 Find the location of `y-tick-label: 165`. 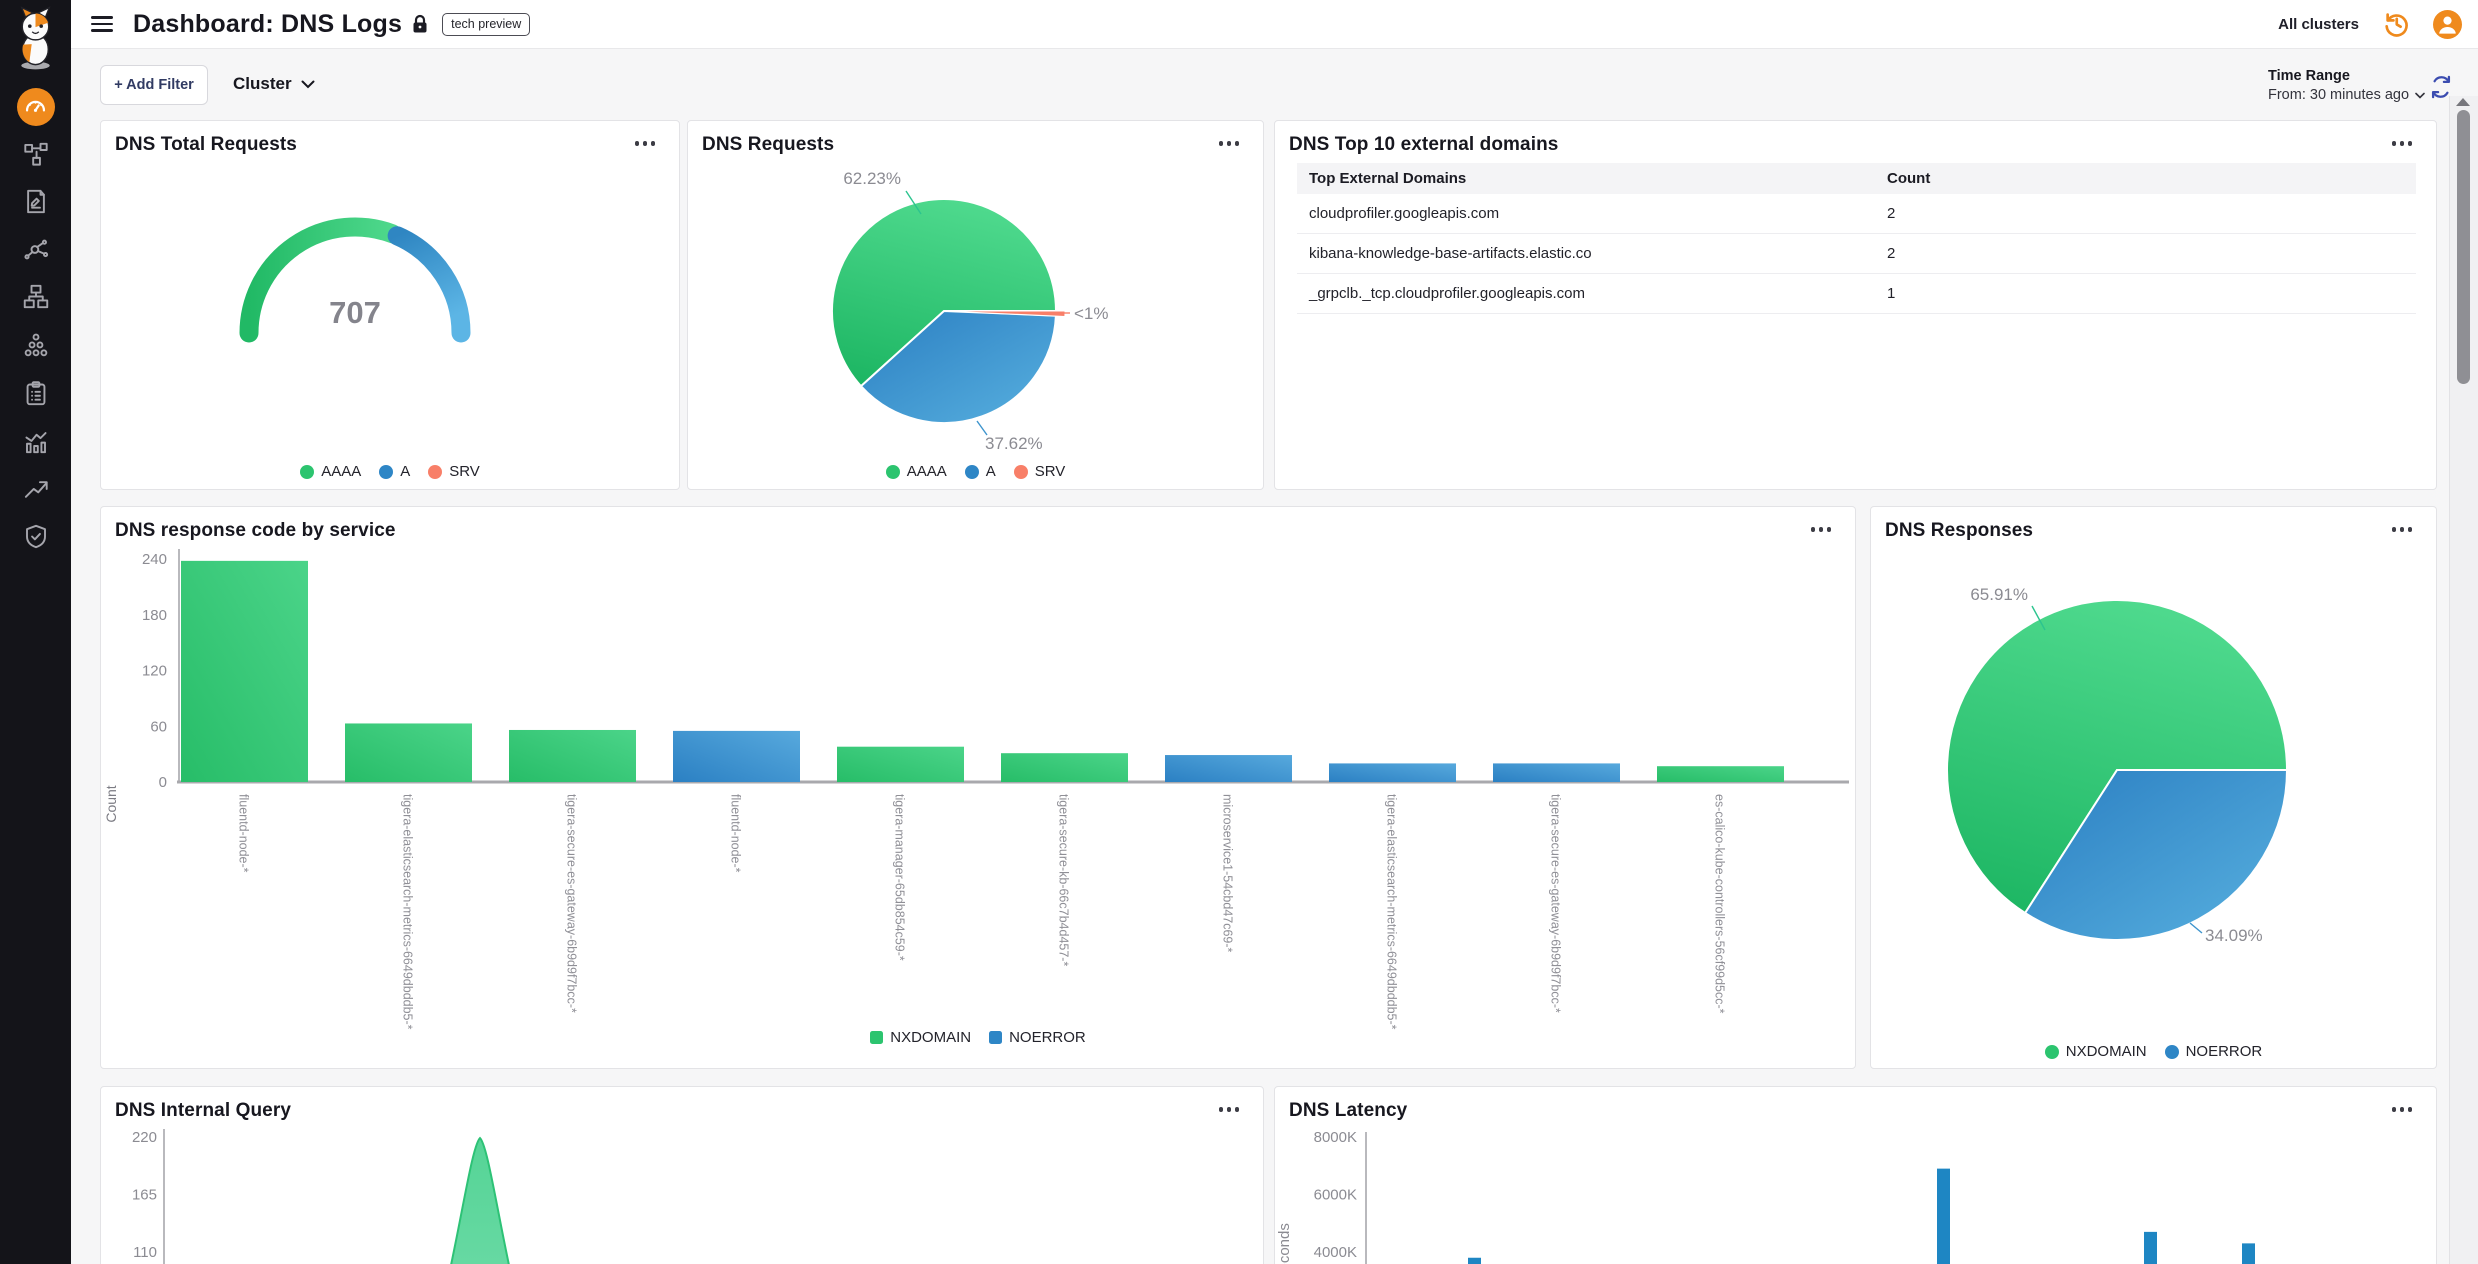

y-tick-label: 165 is located at coordinates (144, 1195).